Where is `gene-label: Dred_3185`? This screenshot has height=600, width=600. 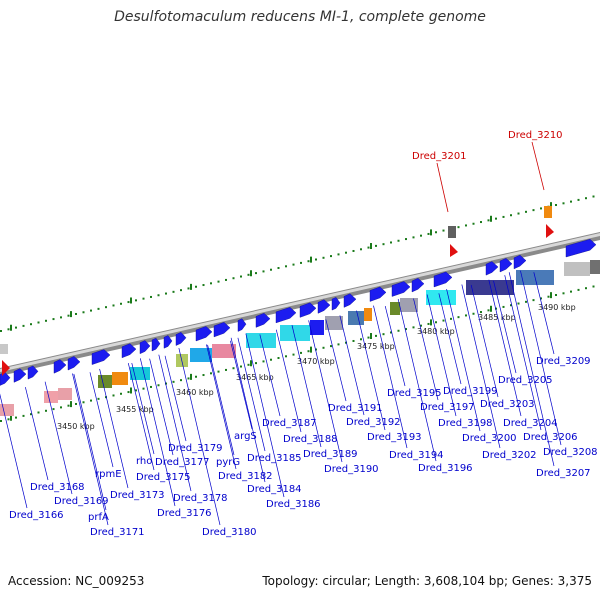 gene-label: Dred_3185 is located at coordinates (274, 458).